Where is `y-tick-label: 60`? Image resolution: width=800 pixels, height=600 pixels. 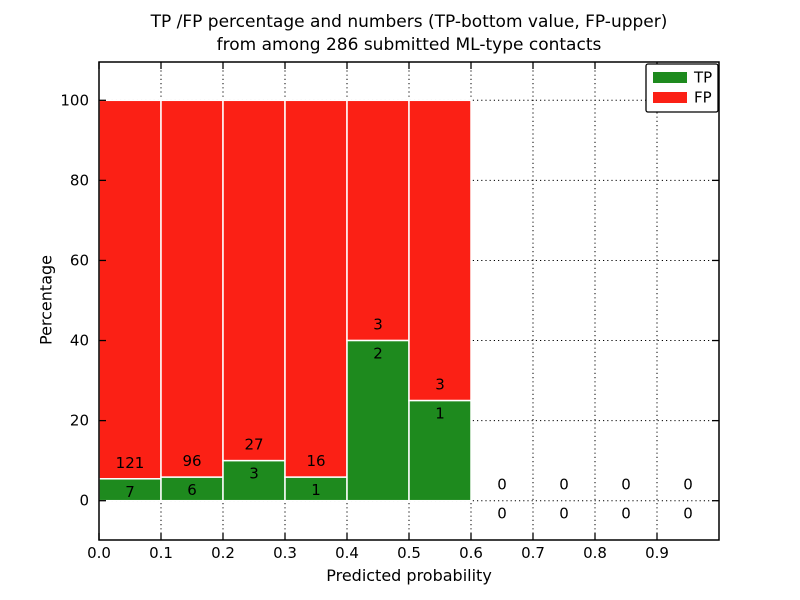 y-tick-label: 60 is located at coordinates (79, 260).